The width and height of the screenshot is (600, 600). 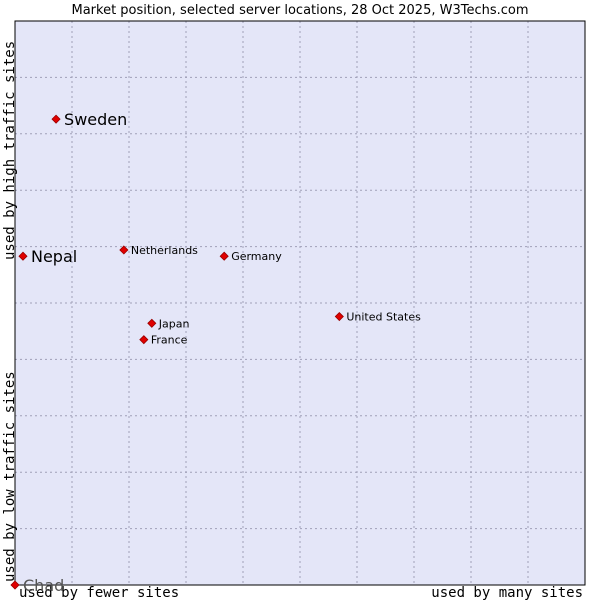 I want to click on x-axis-label-many-sites: used by many sites, so click(x=507, y=592).